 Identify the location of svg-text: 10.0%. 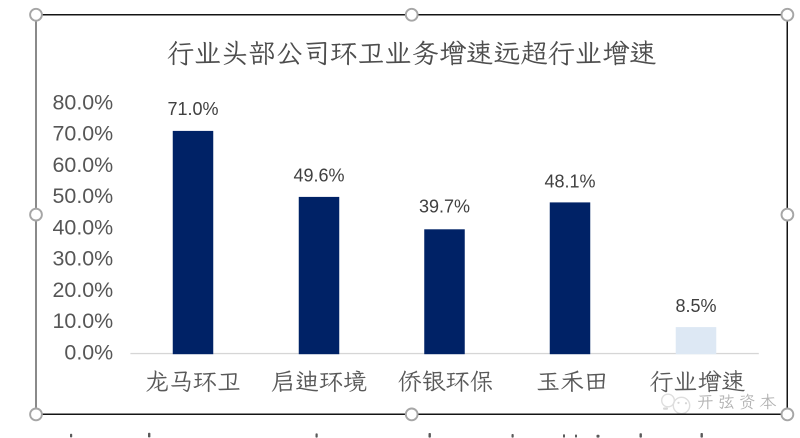
(83, 321).